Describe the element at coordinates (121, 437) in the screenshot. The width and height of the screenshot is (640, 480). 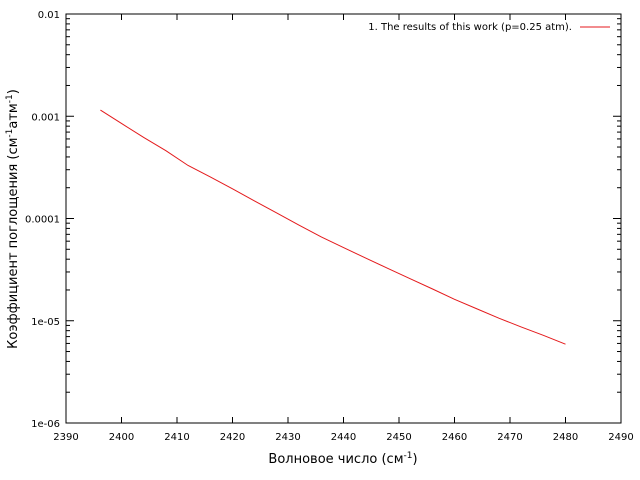
I see `x-tick-label: 2400` at that location.